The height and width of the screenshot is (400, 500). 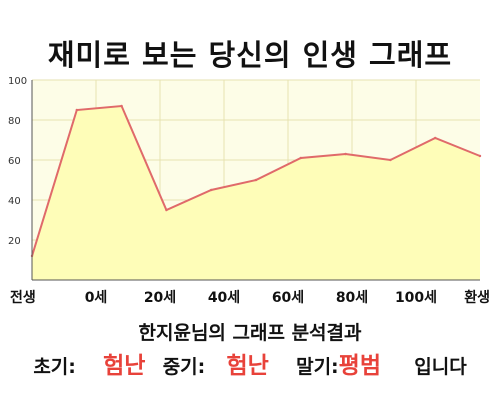 I want to click on x-tick-label: 60세, so click(x=288, y=298).